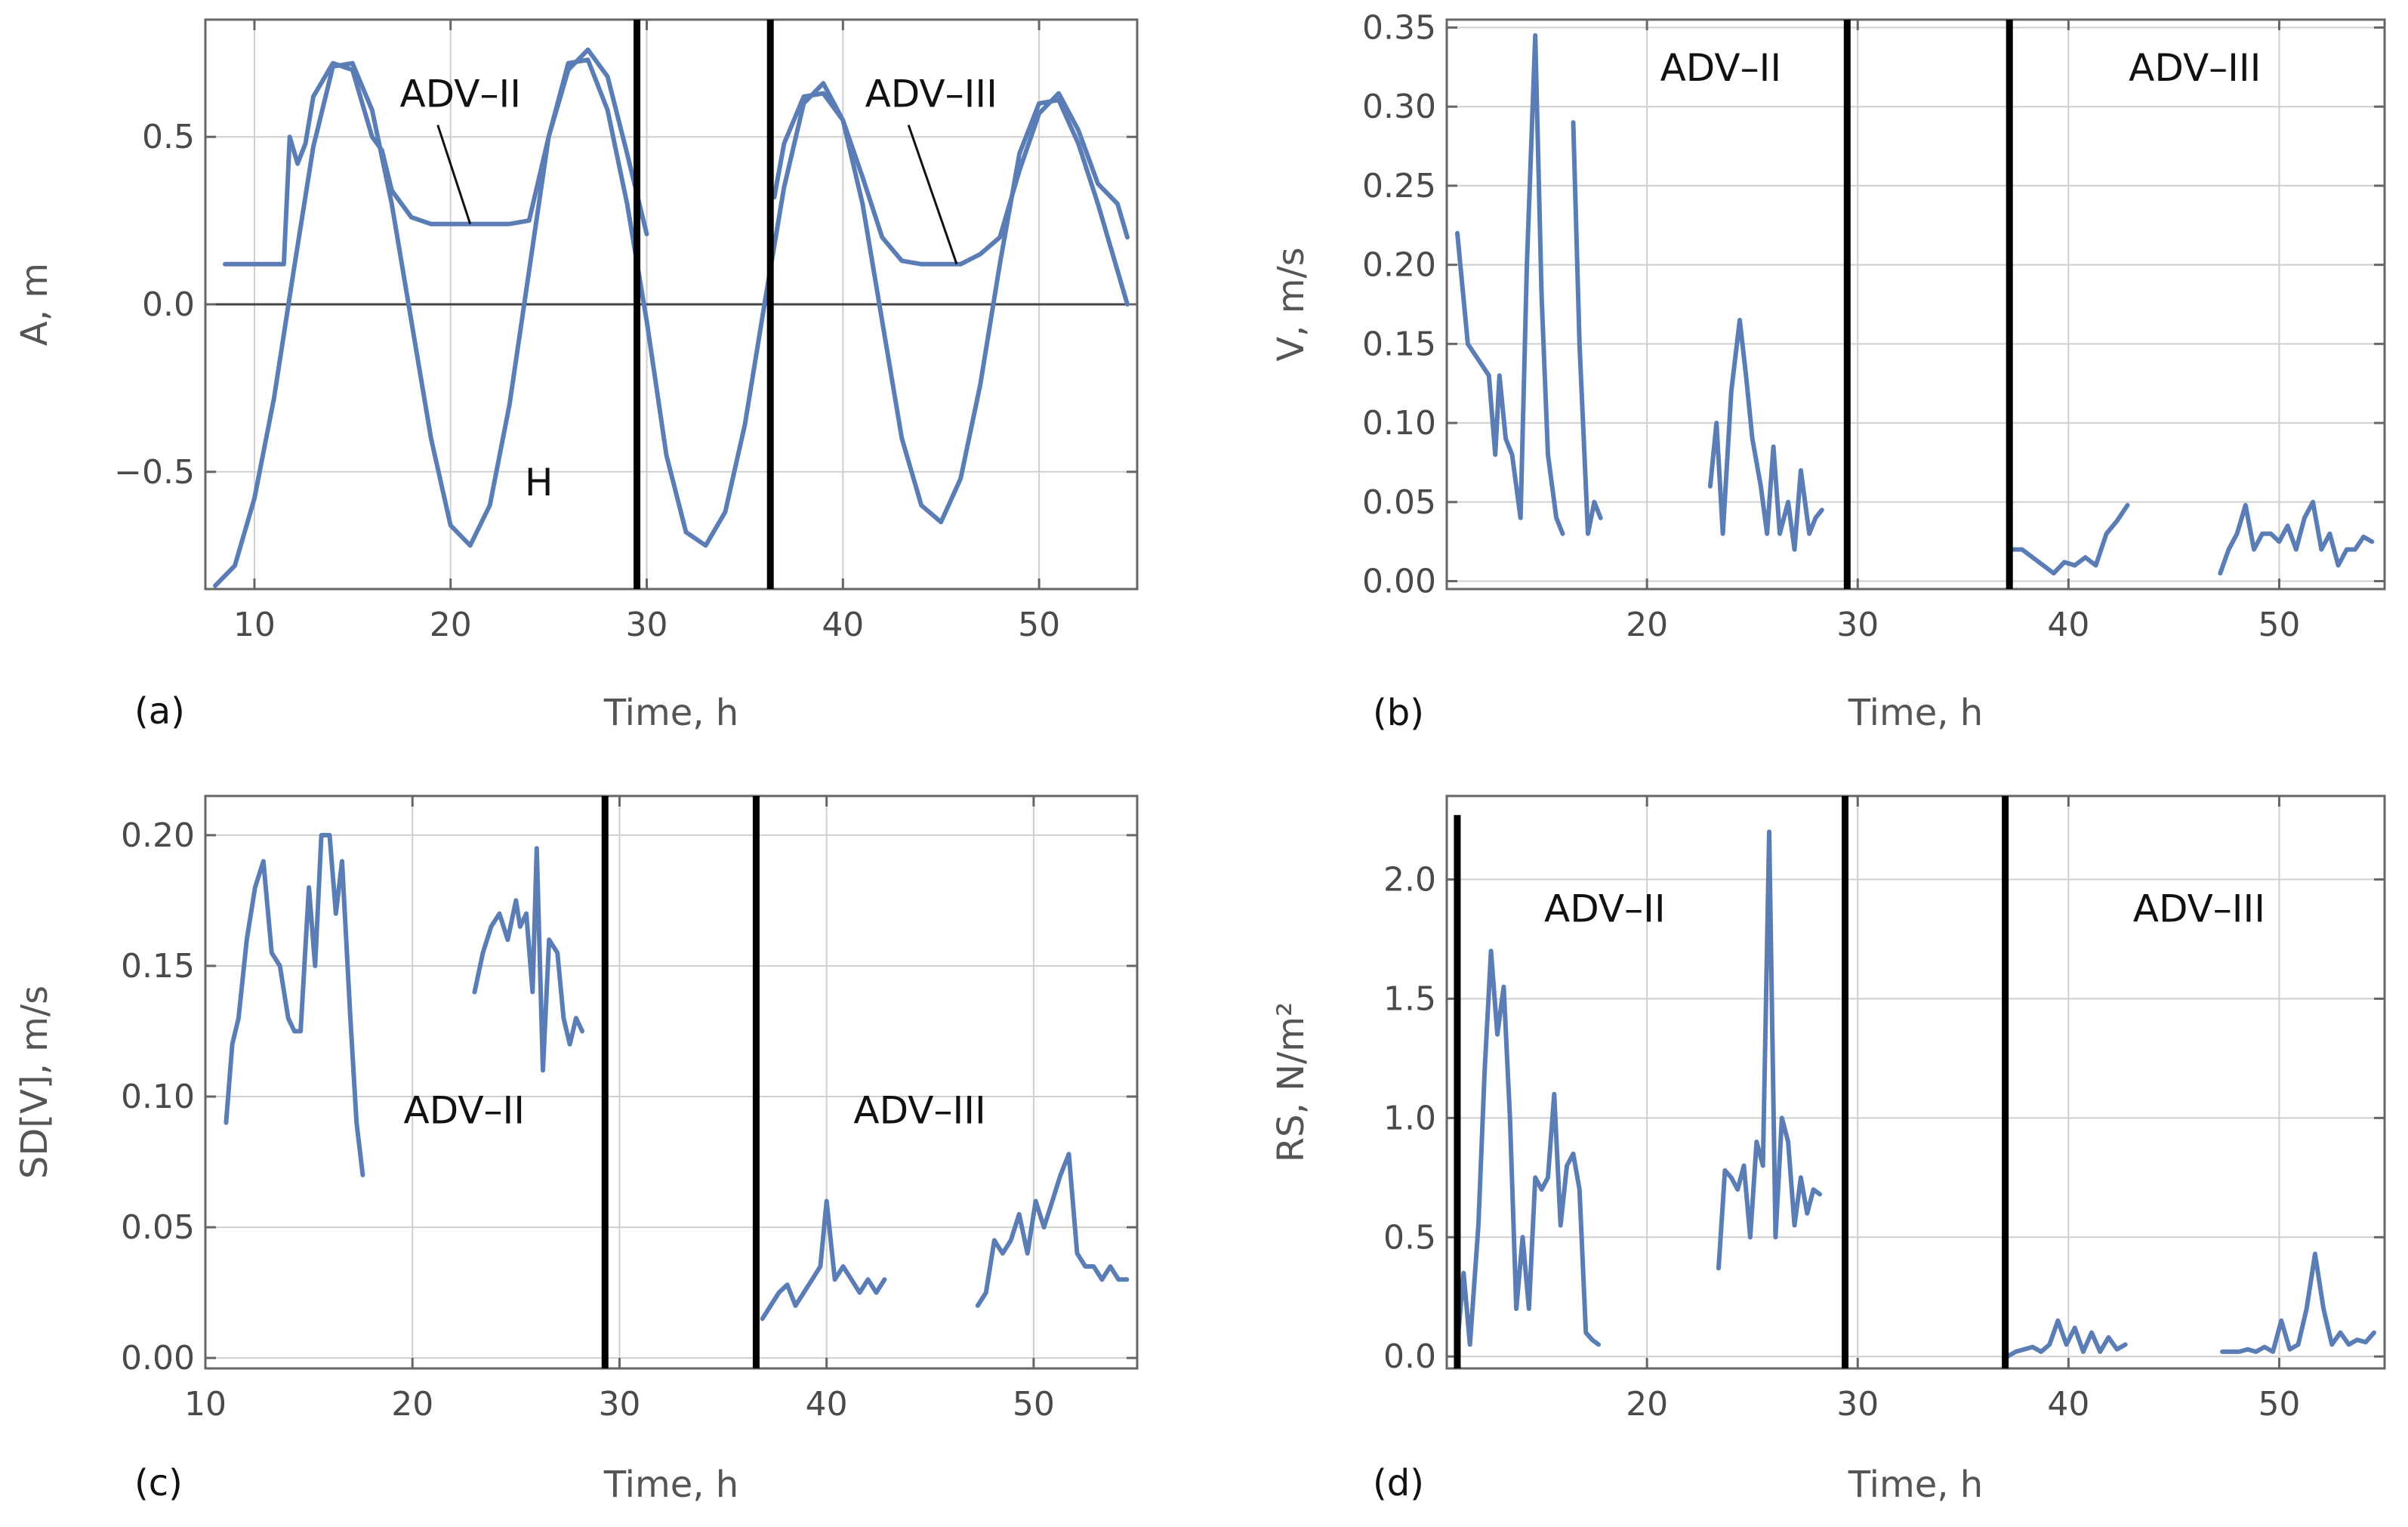 This screenshot has width=2408, height=1527. Describe the element at coordinates (1399, 186) in the screenshot. I see `y-tick-label: 0.25` at that location.